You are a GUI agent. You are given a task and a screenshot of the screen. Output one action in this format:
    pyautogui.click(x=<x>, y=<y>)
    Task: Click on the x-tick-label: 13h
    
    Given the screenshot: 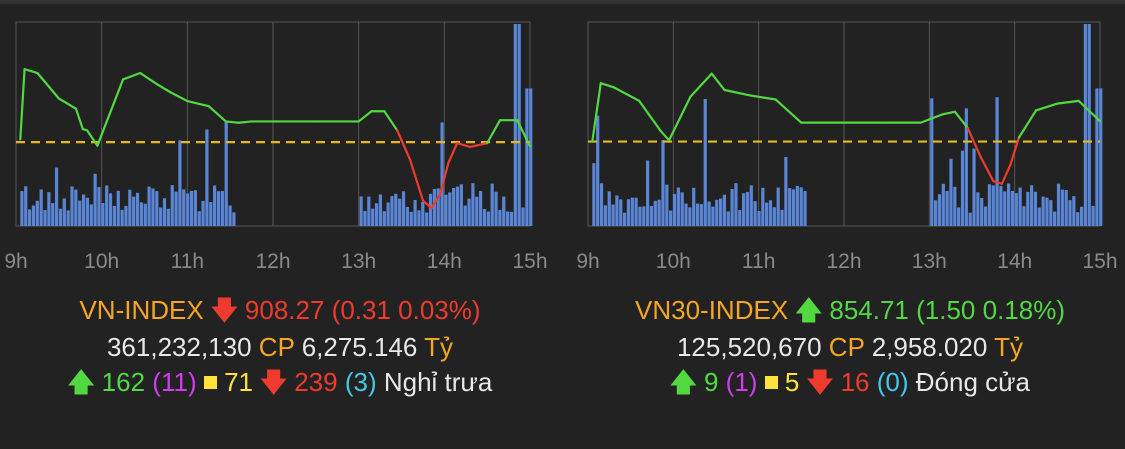 What is the action you would take?
    pyautogui.click(x=358, y=261)
    